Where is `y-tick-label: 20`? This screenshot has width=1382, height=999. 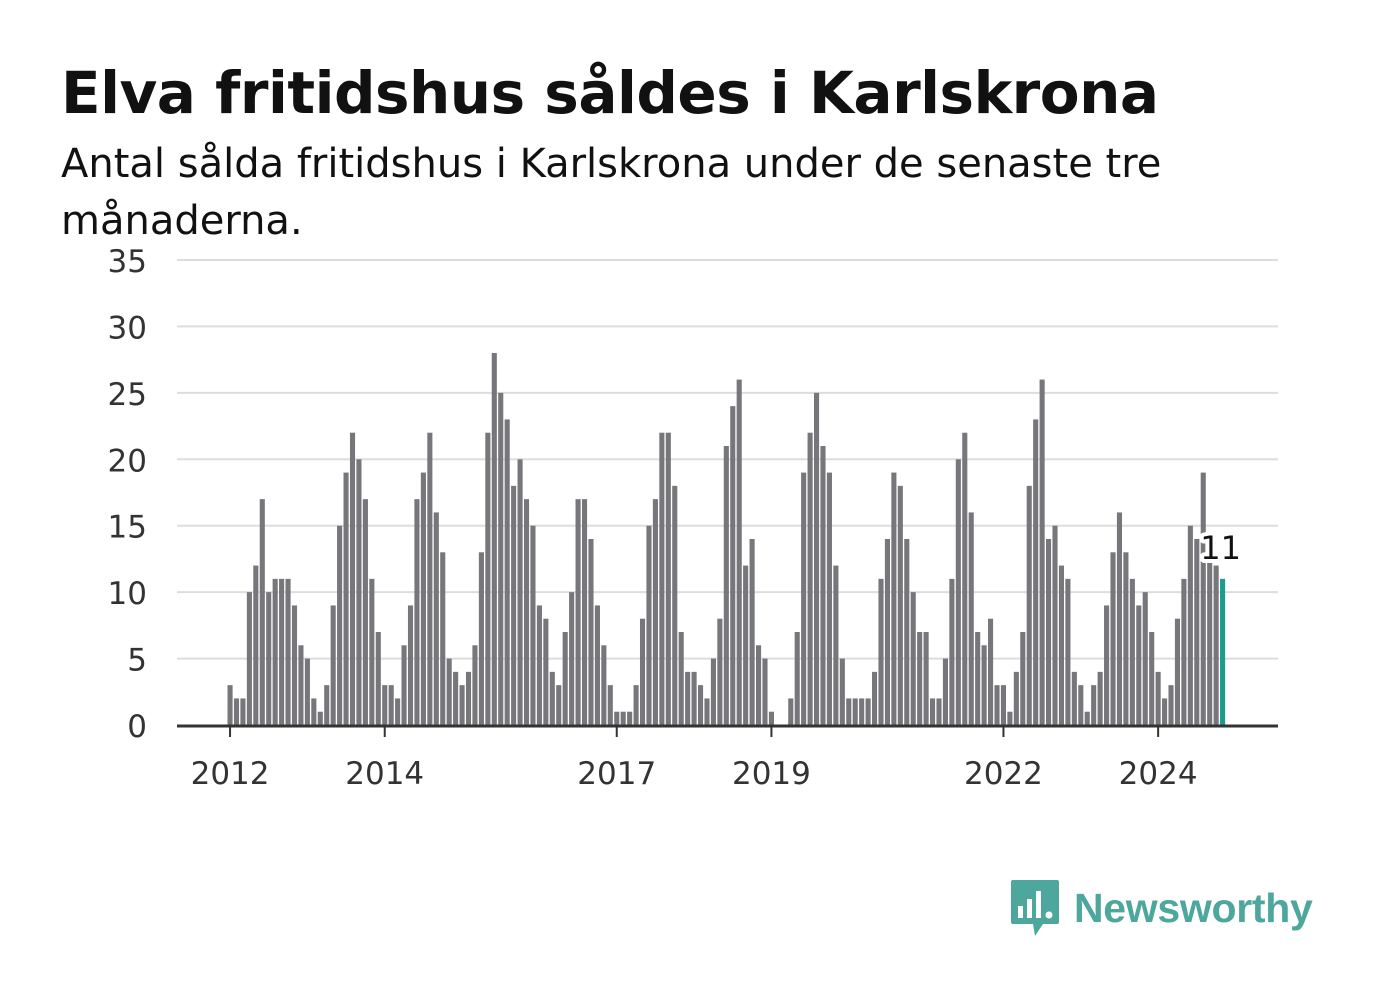 y-tick-label: 20 is located at coordinates (127, 461).